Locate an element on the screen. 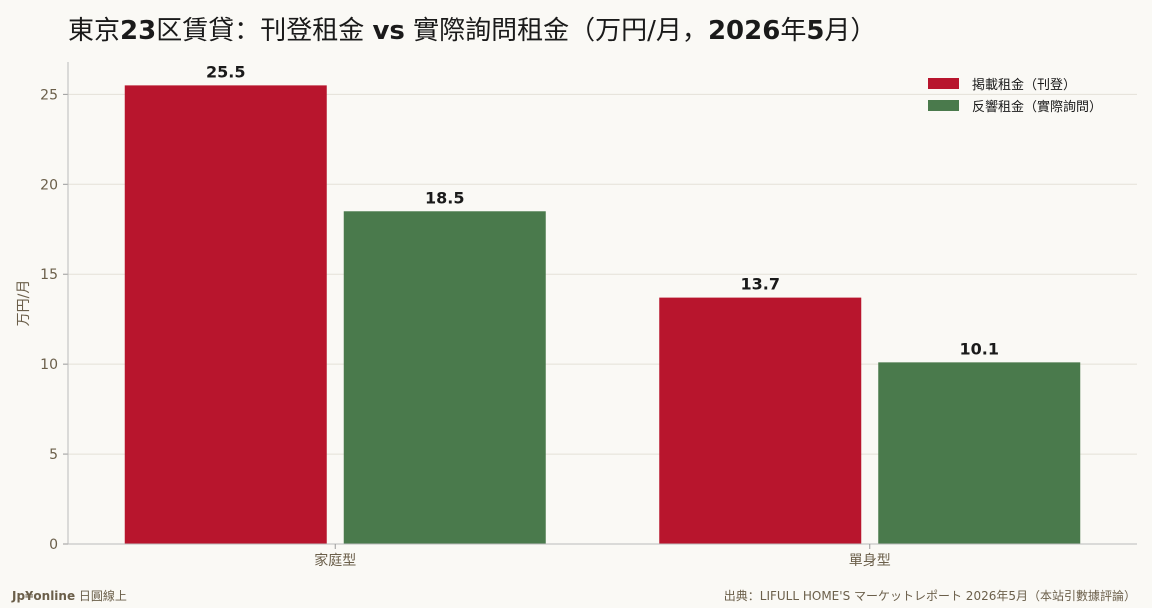 Image resolution: width=1152 pixels, height=608 pixels. chart-title: 東京23区賃貸：刊登租金 vs 實際詢問租金（万円/月，2026年5月） is located at coordinates (472, 28).